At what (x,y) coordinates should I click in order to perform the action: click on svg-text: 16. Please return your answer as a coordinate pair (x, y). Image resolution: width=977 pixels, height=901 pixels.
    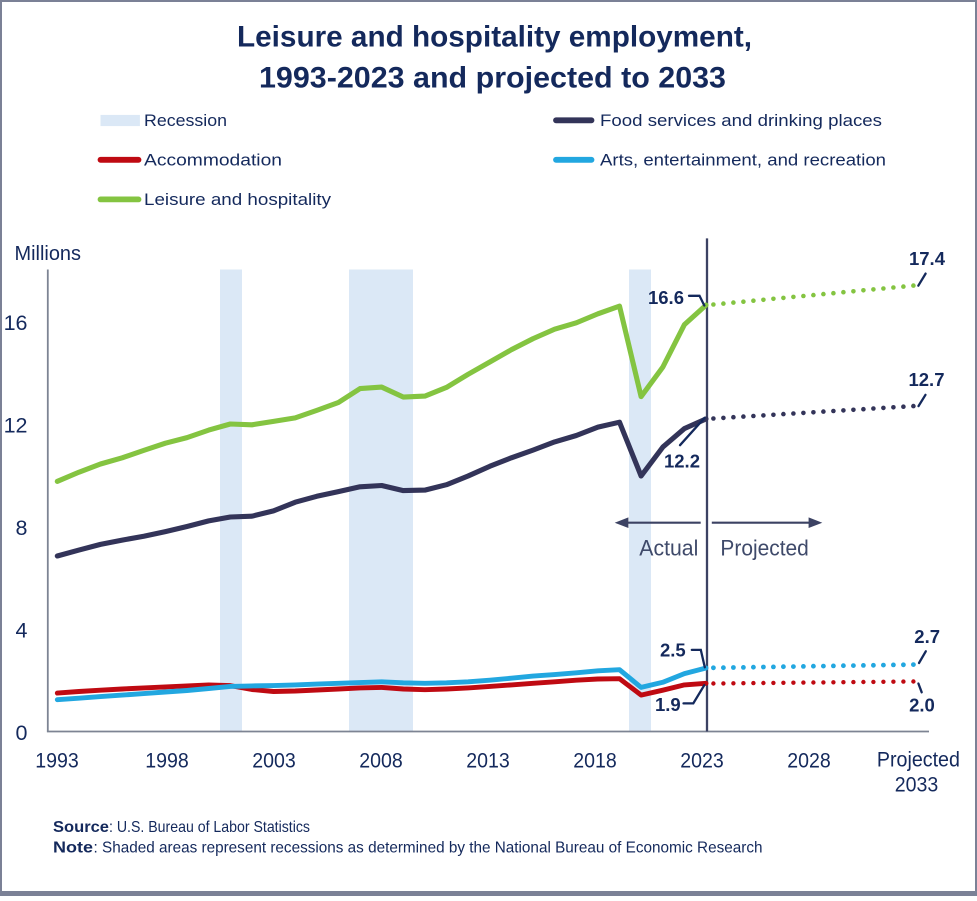
    Looking at the image, I should click on (16, 323).